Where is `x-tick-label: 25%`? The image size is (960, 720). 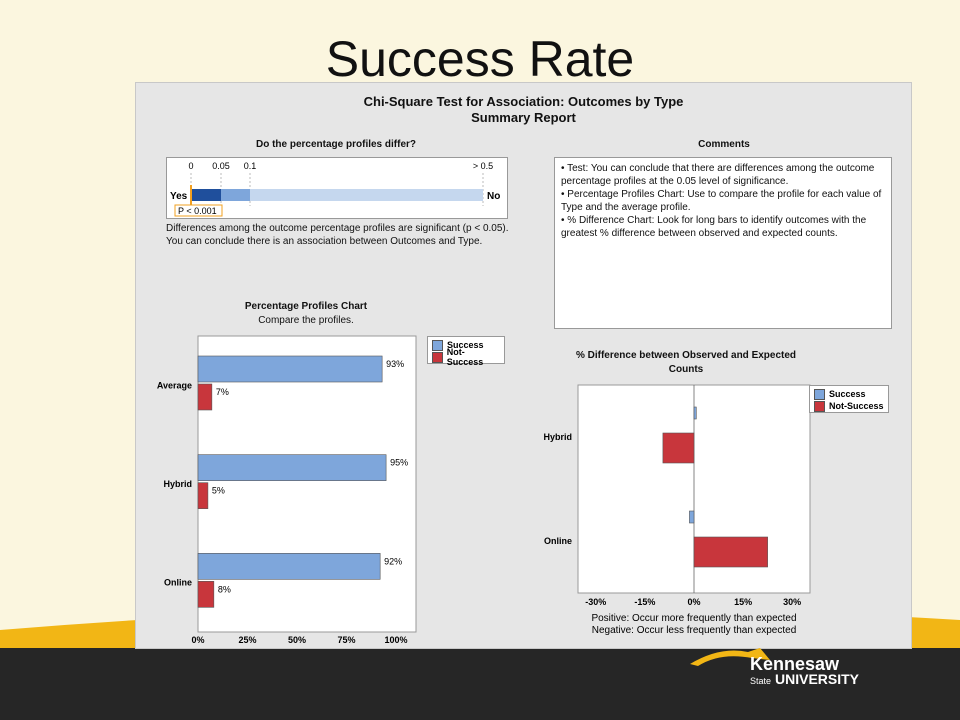
x-tick-label: 25% is located at coordinates (247, 640).